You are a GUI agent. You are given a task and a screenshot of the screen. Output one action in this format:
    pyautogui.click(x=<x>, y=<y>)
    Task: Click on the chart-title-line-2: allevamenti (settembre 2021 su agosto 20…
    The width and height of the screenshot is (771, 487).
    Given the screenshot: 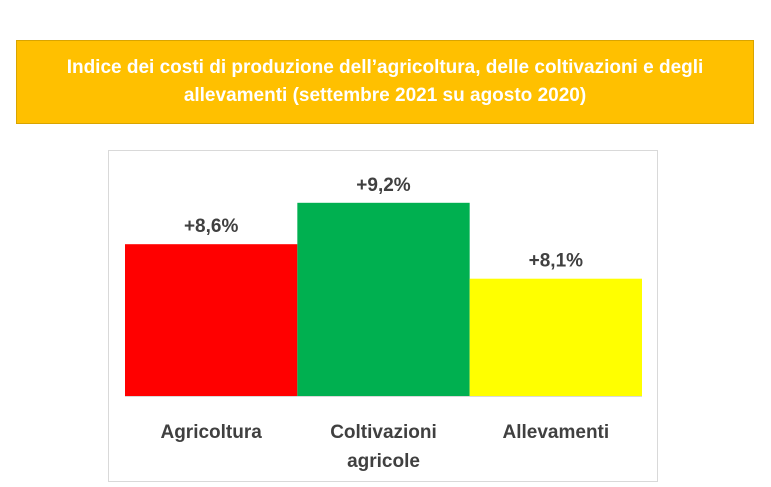 What is the action you would take?
    pyautogui.click(x=385, y=95)
    